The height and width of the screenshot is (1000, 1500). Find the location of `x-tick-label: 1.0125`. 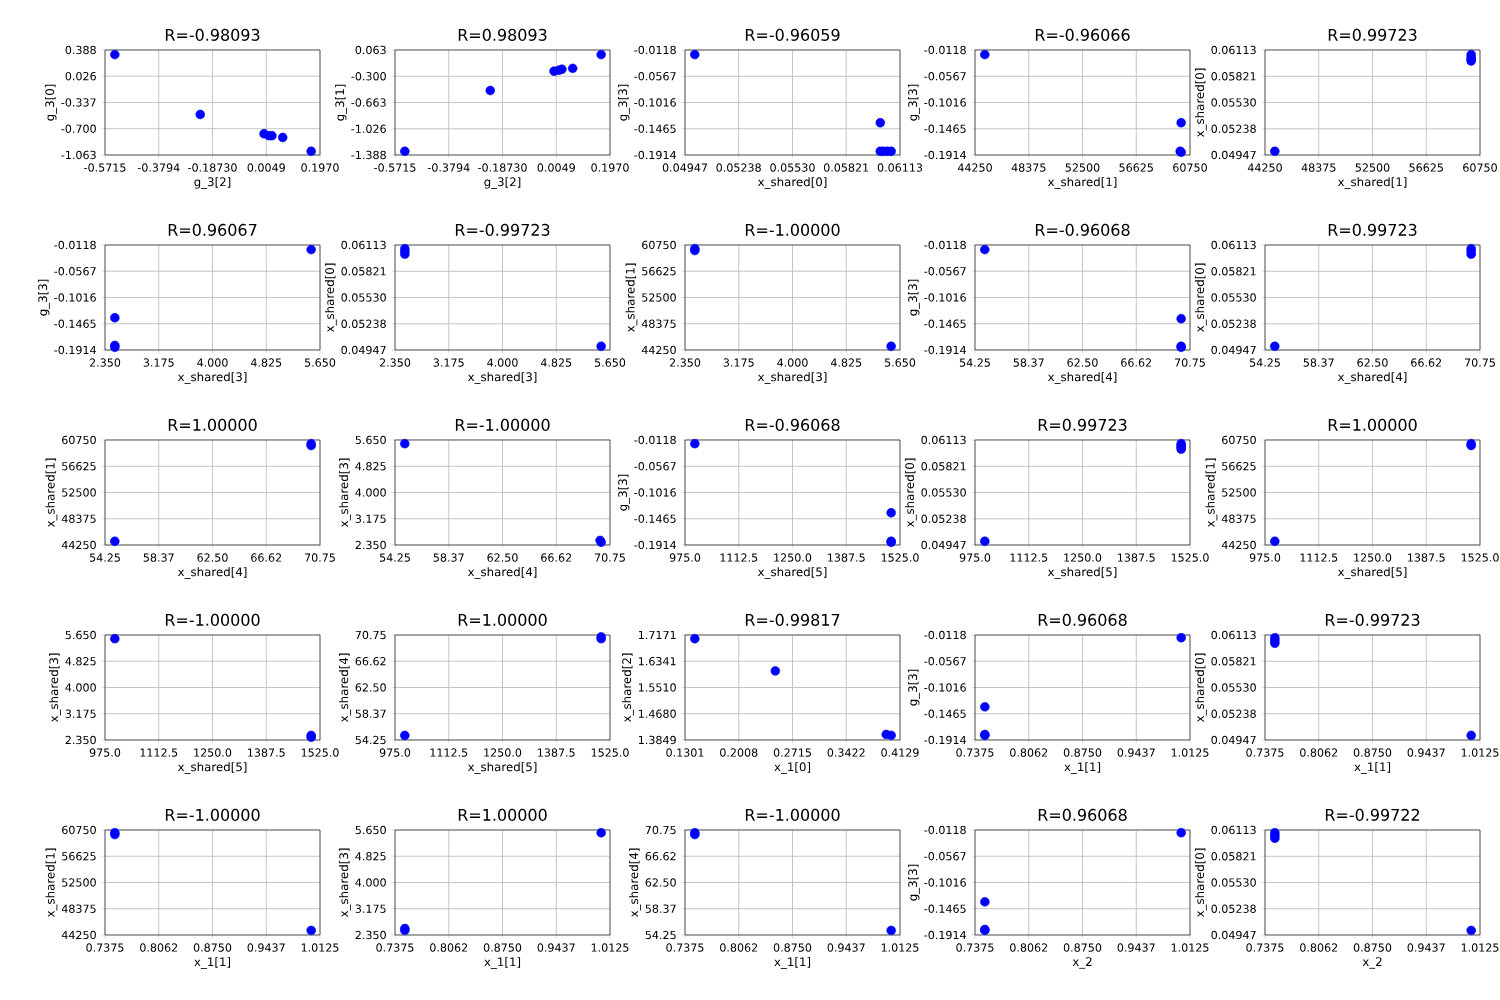

x-tick-label: 1.0125 is located at coordinates (320, 947).